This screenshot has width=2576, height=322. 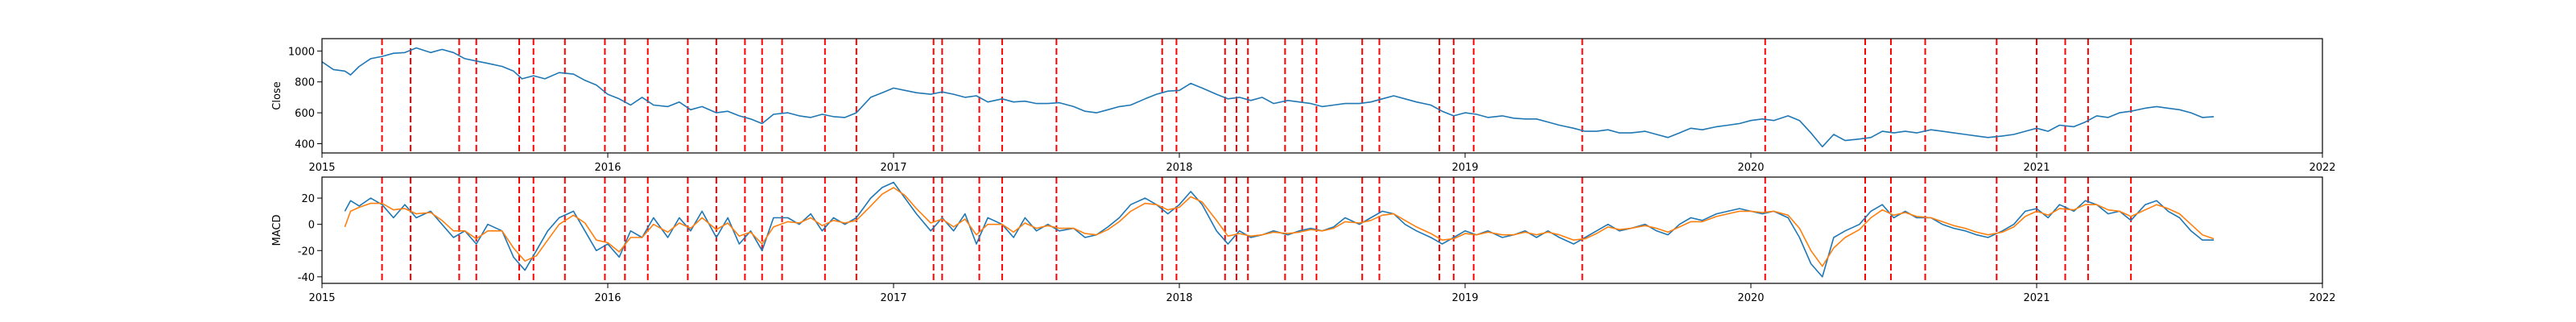 I want to click on y-tick-label: 20, so click(x=308, y=199).